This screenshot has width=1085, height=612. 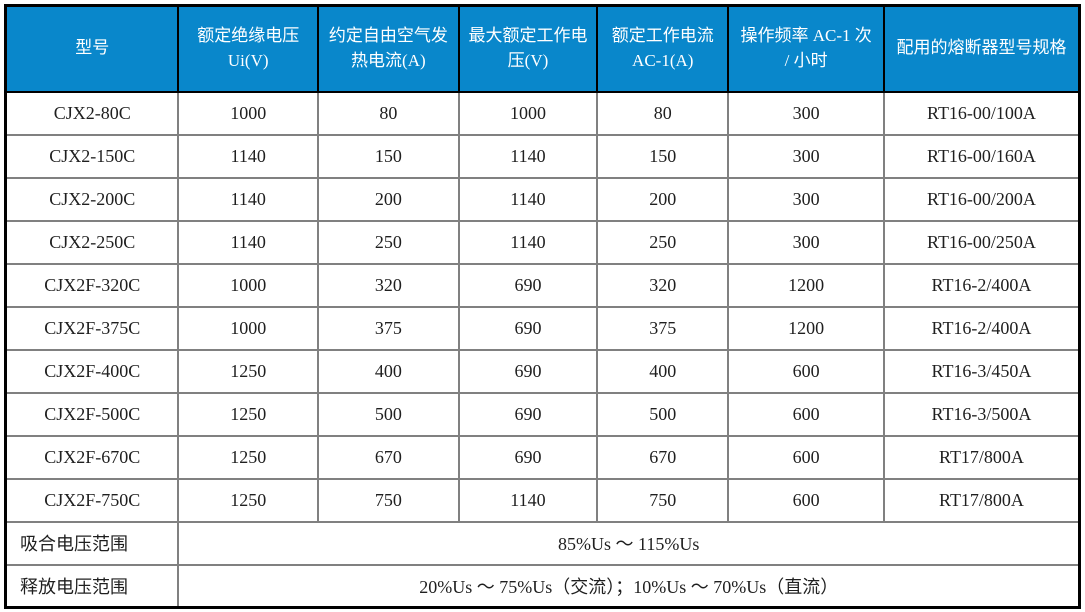 I want to click on footer-row: 吸合电压范围 85%Us ～ 115%Us, so click(x=542, y=543).